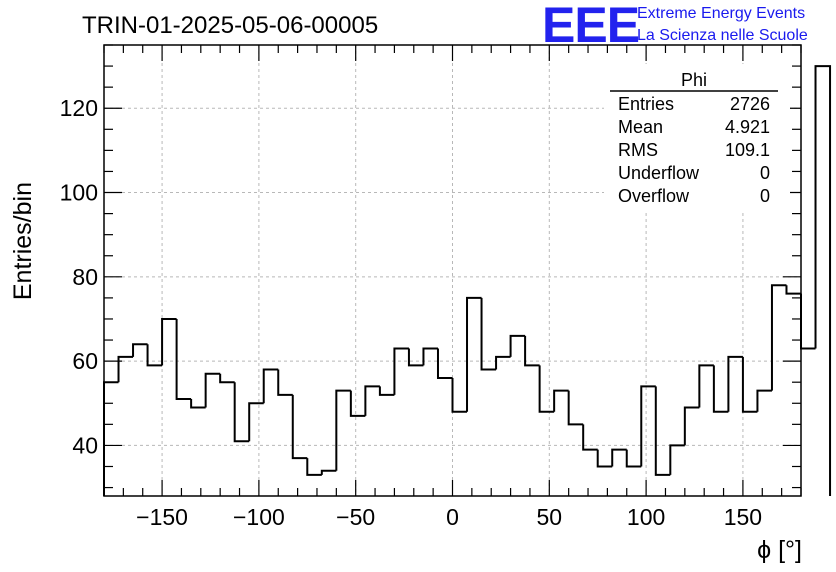 This screenshot has height=572, width=836. Describe the element at coordinates (590, 26) in the screenshot. I see `eee-logo: EEE` at that location.